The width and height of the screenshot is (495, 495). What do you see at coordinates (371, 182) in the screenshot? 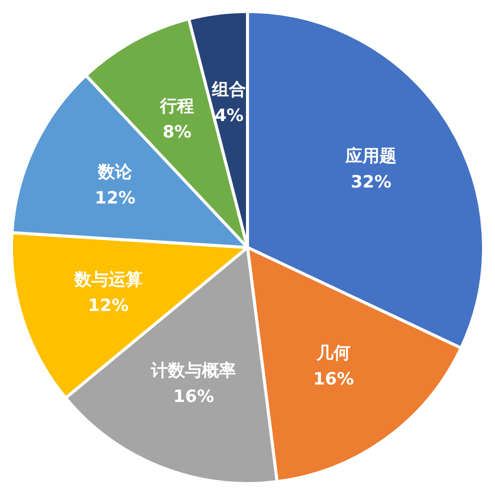
I see `data-label: 32%` at bounding box center [371, 182].